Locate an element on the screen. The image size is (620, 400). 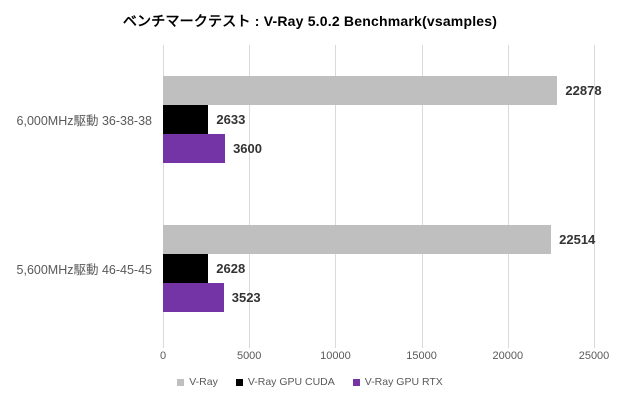
bar-row: 22514 is located at coordinates (379, 239).